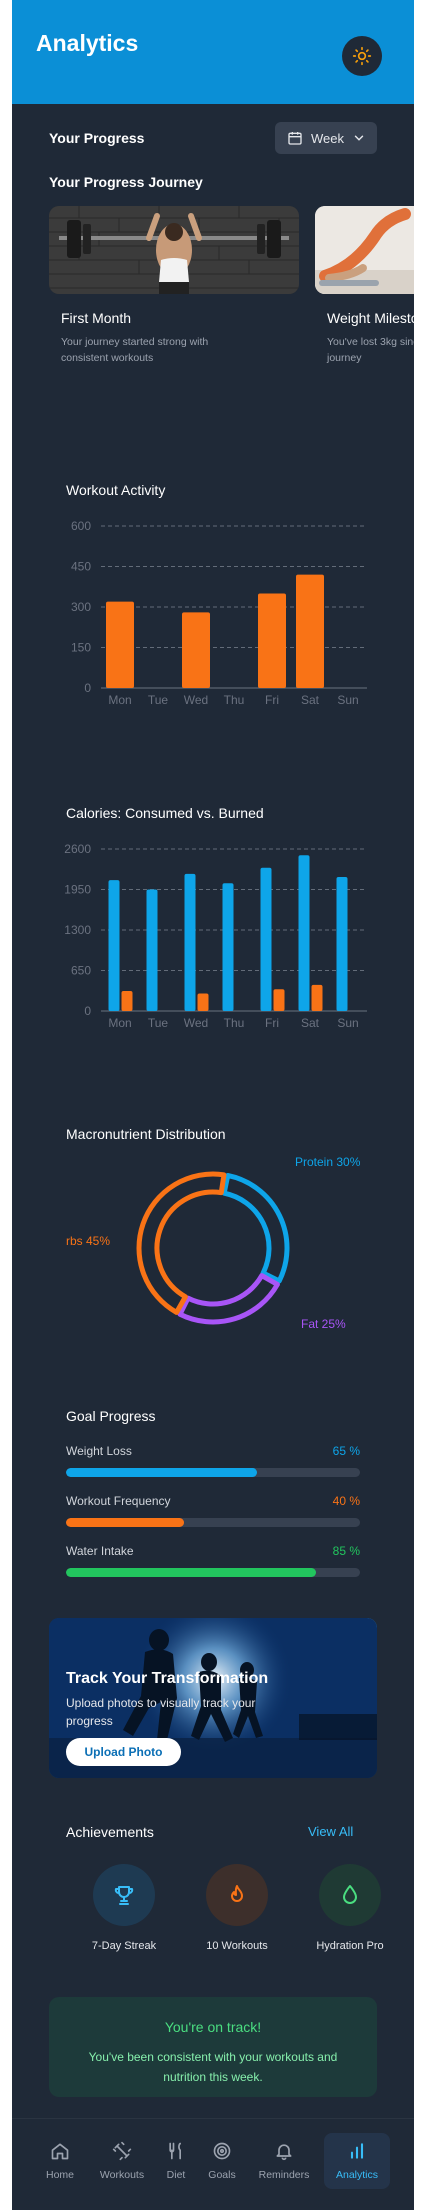  Describe the element at coordinates (346, 1501) in the screenshot. I see `goal-value: 40 %` at that location.